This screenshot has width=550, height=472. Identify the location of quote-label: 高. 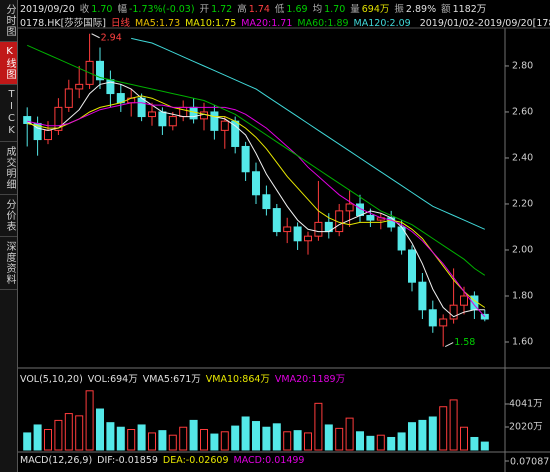
(242, 9).